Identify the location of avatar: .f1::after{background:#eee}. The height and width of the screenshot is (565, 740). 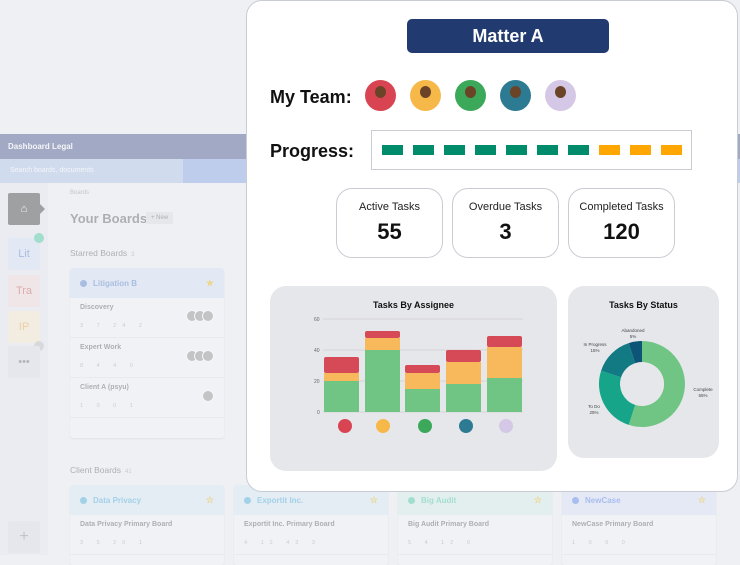
(380, 95).